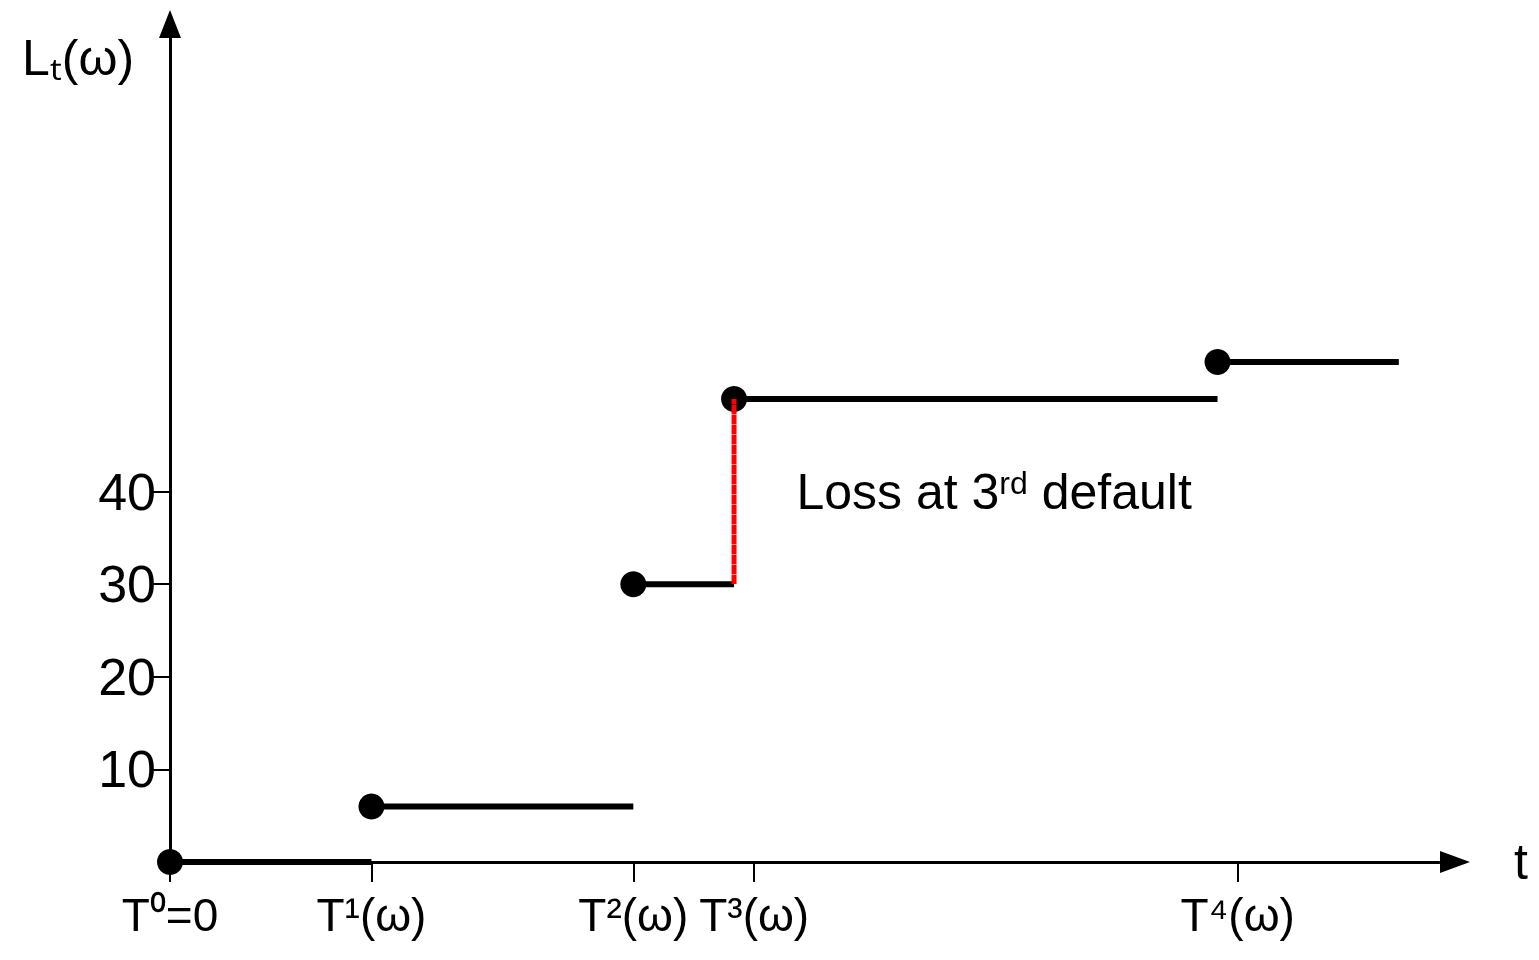  I want to click on y-tick-label: 40, so click(127, 491).